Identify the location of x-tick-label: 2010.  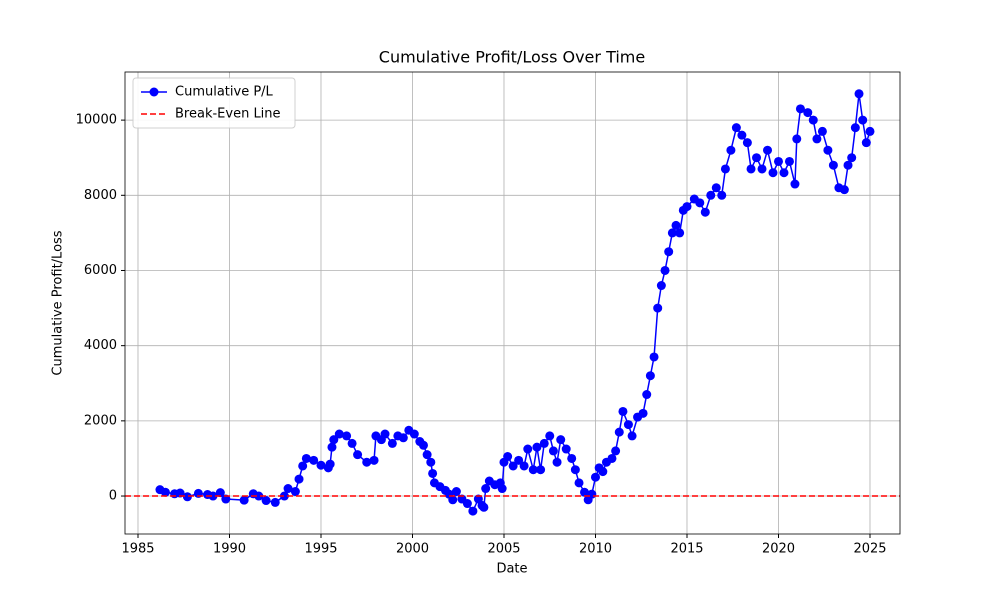
(595, 549).